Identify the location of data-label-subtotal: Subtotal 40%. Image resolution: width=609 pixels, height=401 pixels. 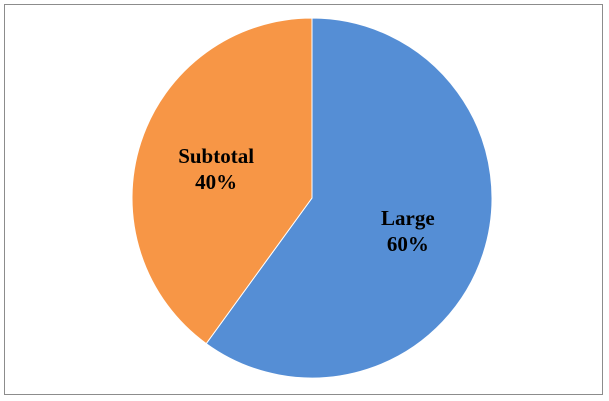
(216, 169).